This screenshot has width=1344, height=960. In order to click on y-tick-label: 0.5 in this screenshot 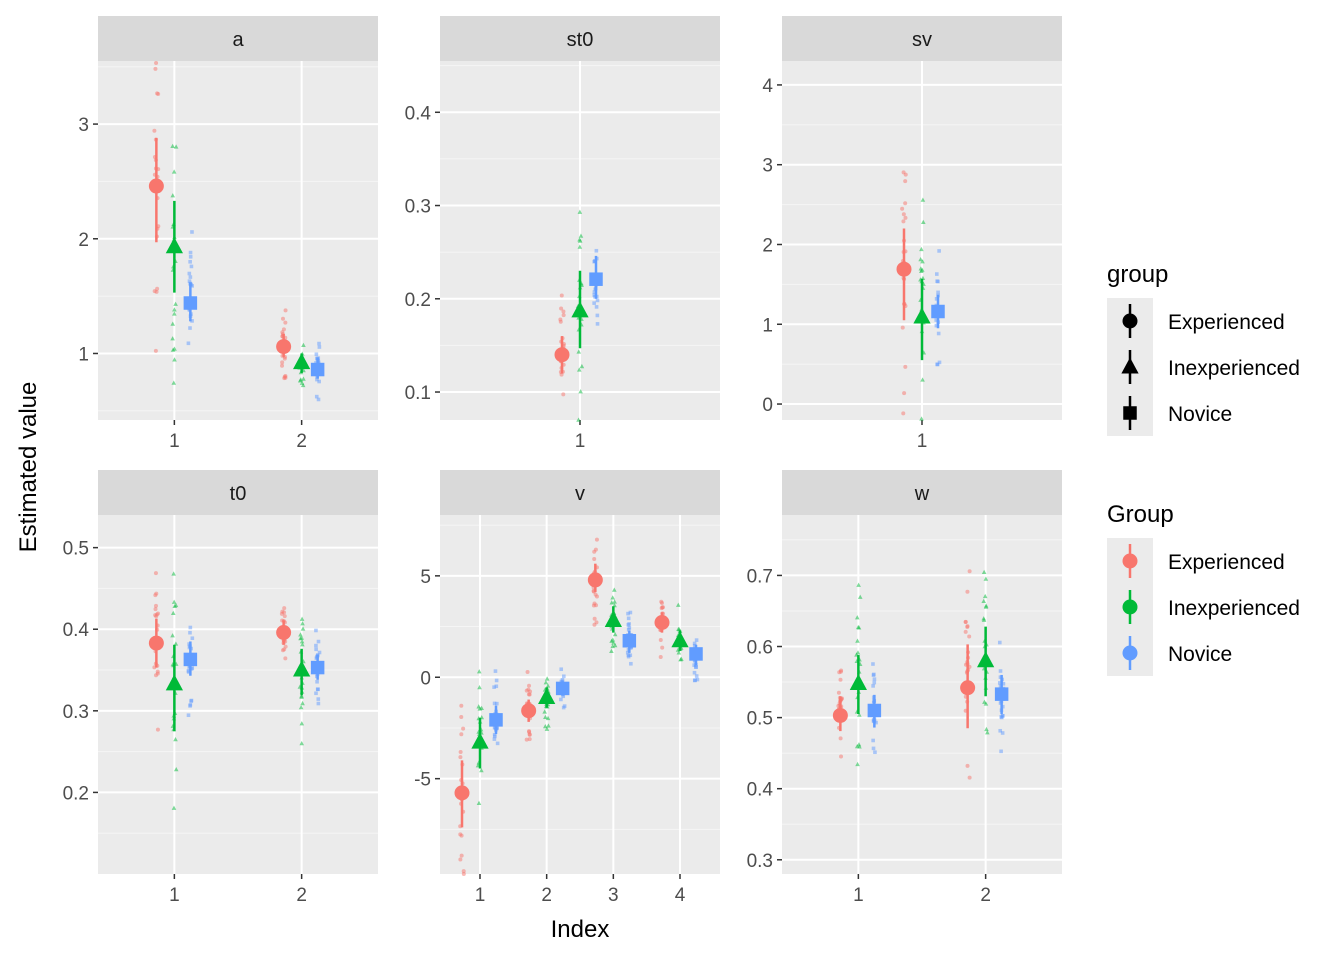, I will do `click(760, 719)`.